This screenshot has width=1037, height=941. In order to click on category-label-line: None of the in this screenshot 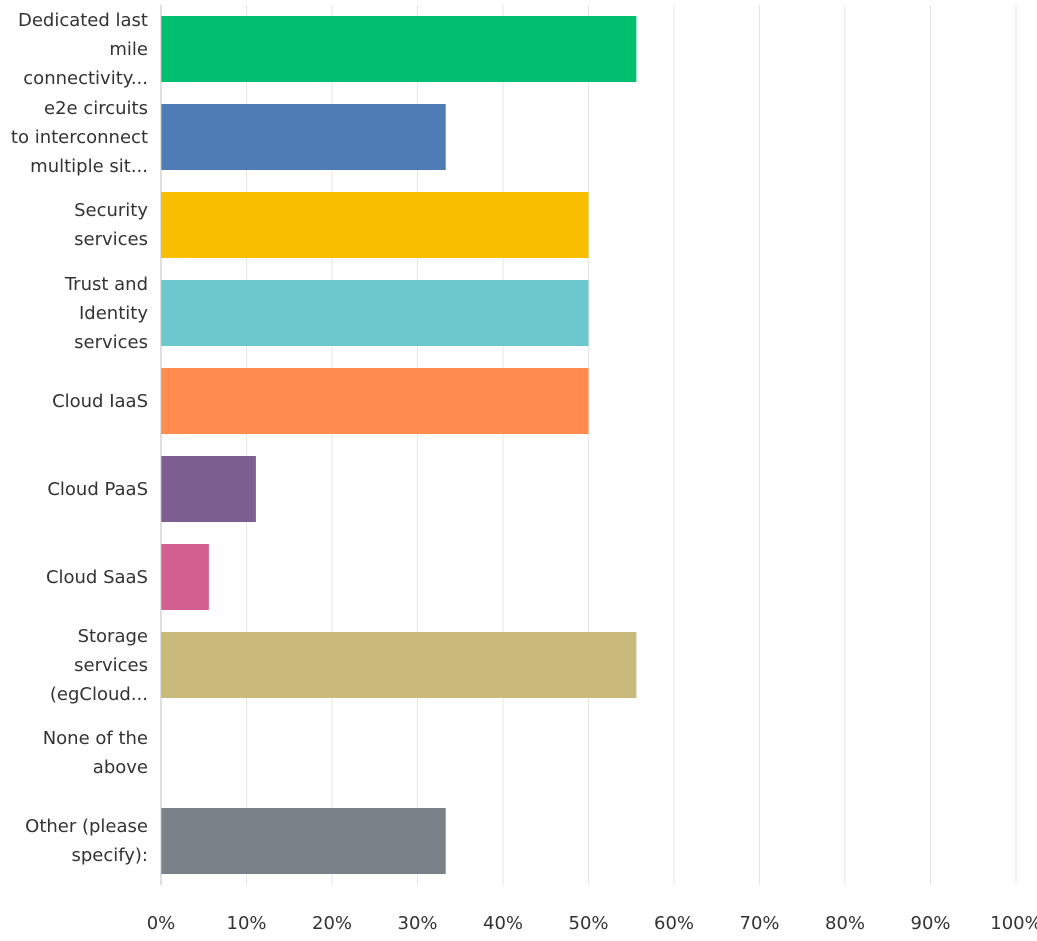, I will do `click(95, 738)`.